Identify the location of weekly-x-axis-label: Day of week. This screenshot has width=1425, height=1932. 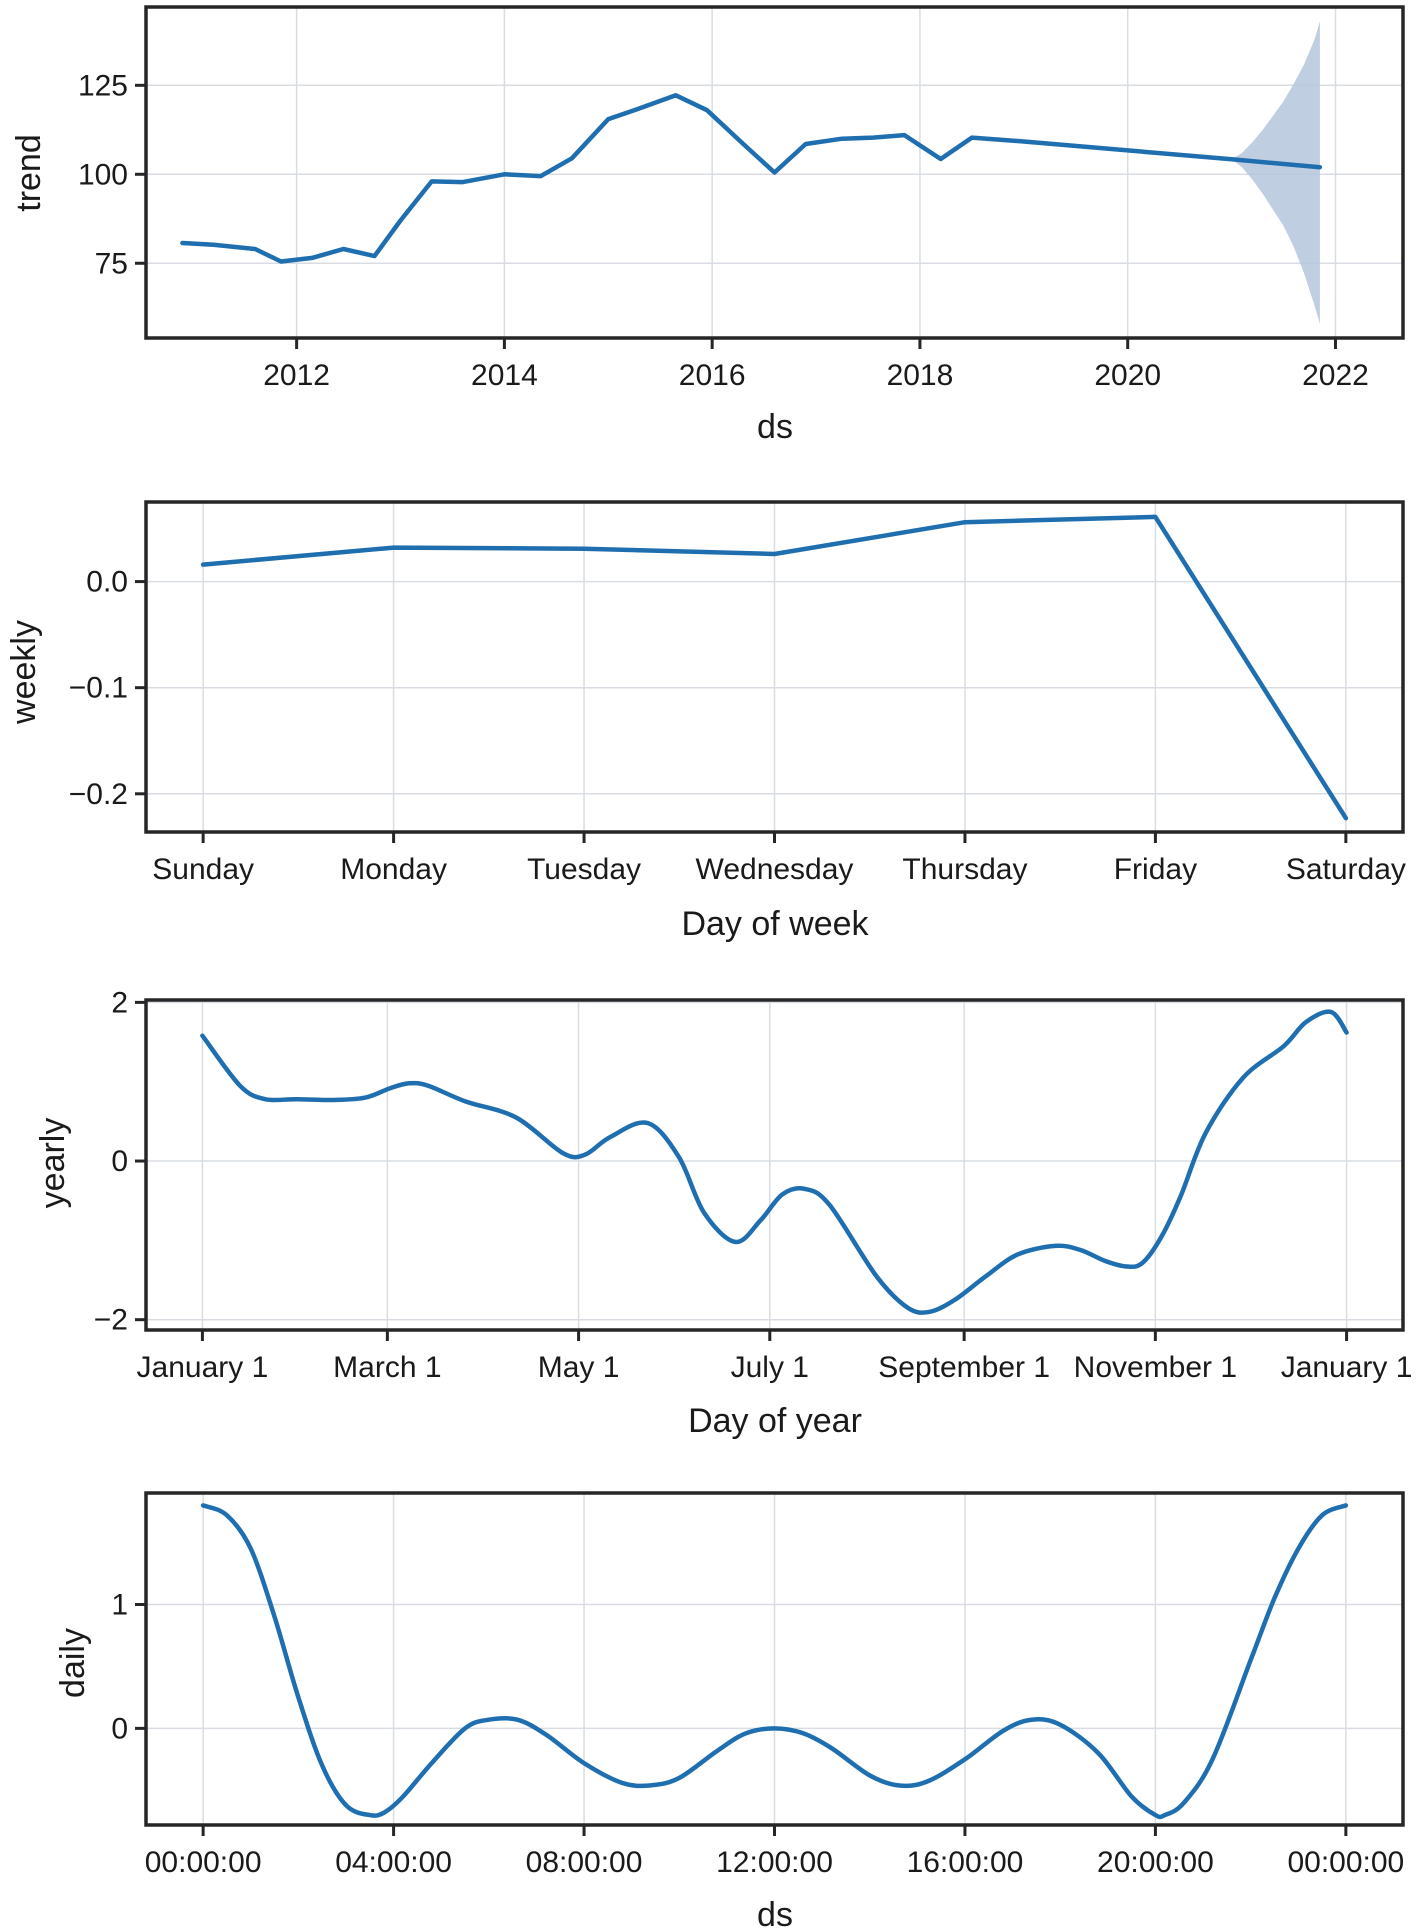
(775, 924).